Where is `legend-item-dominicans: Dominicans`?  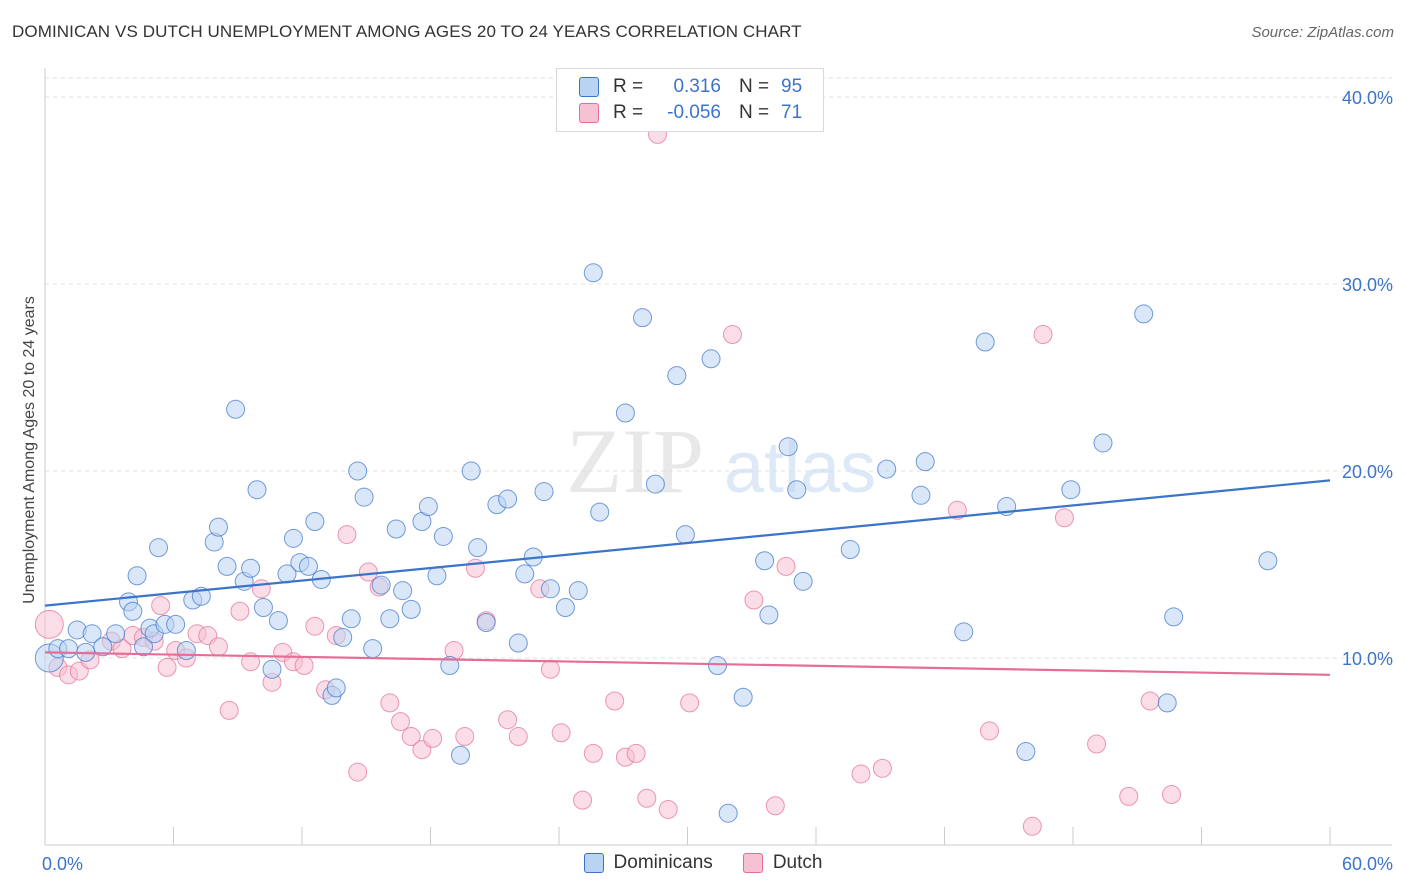
legend-item-dominicans: Dominicans is located at coordinates (648, 863).